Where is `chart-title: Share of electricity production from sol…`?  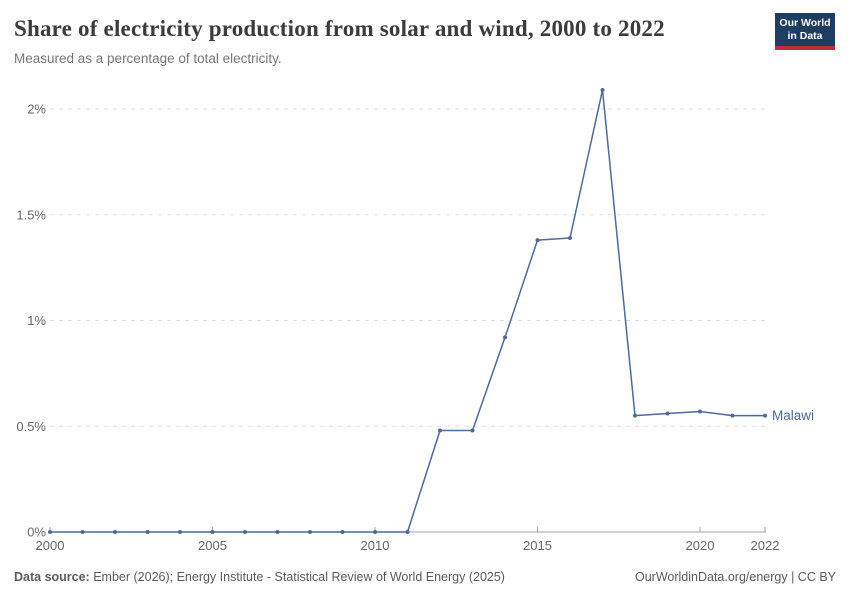
chart-title: Share of electricity production from sol… is located at coordinates (339, 28).